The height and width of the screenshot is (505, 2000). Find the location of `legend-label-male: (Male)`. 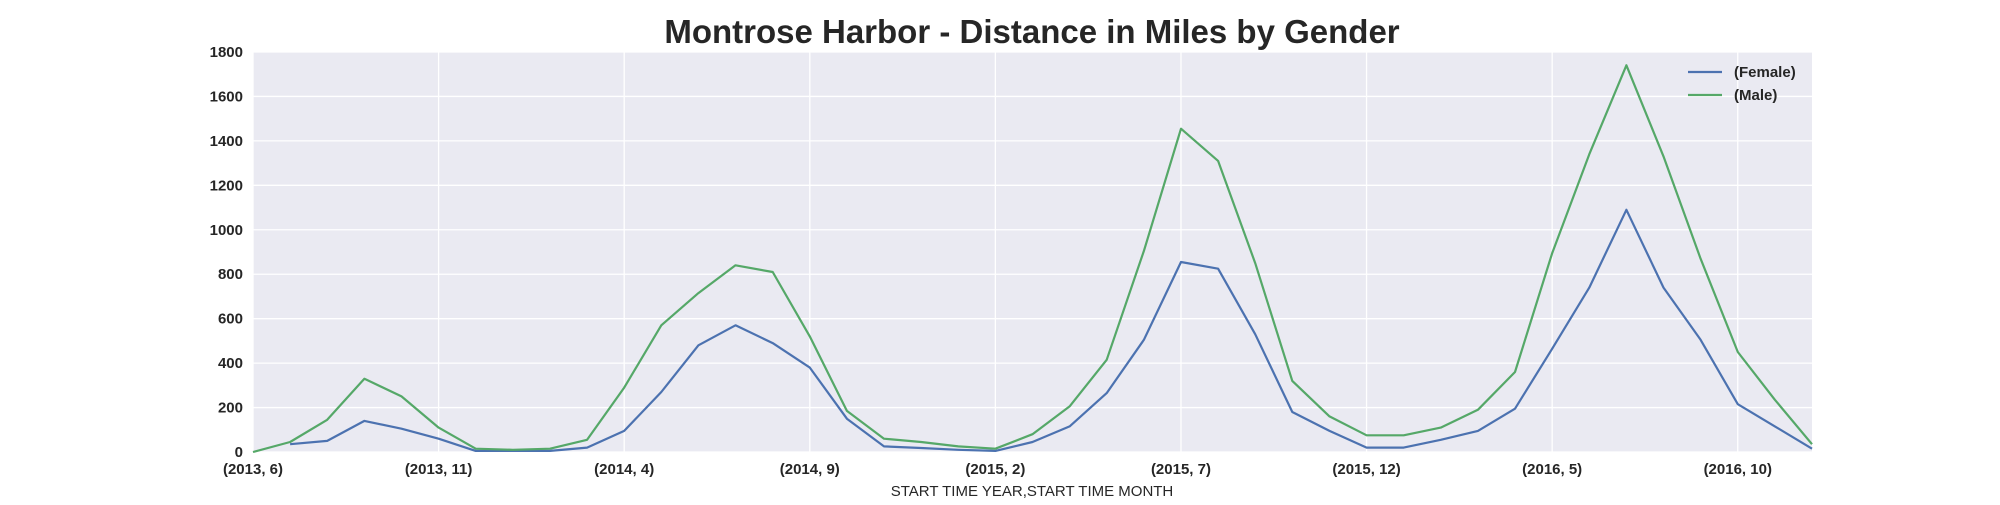

legend-label-male: (Male) is located at coordinates (1755, 95).